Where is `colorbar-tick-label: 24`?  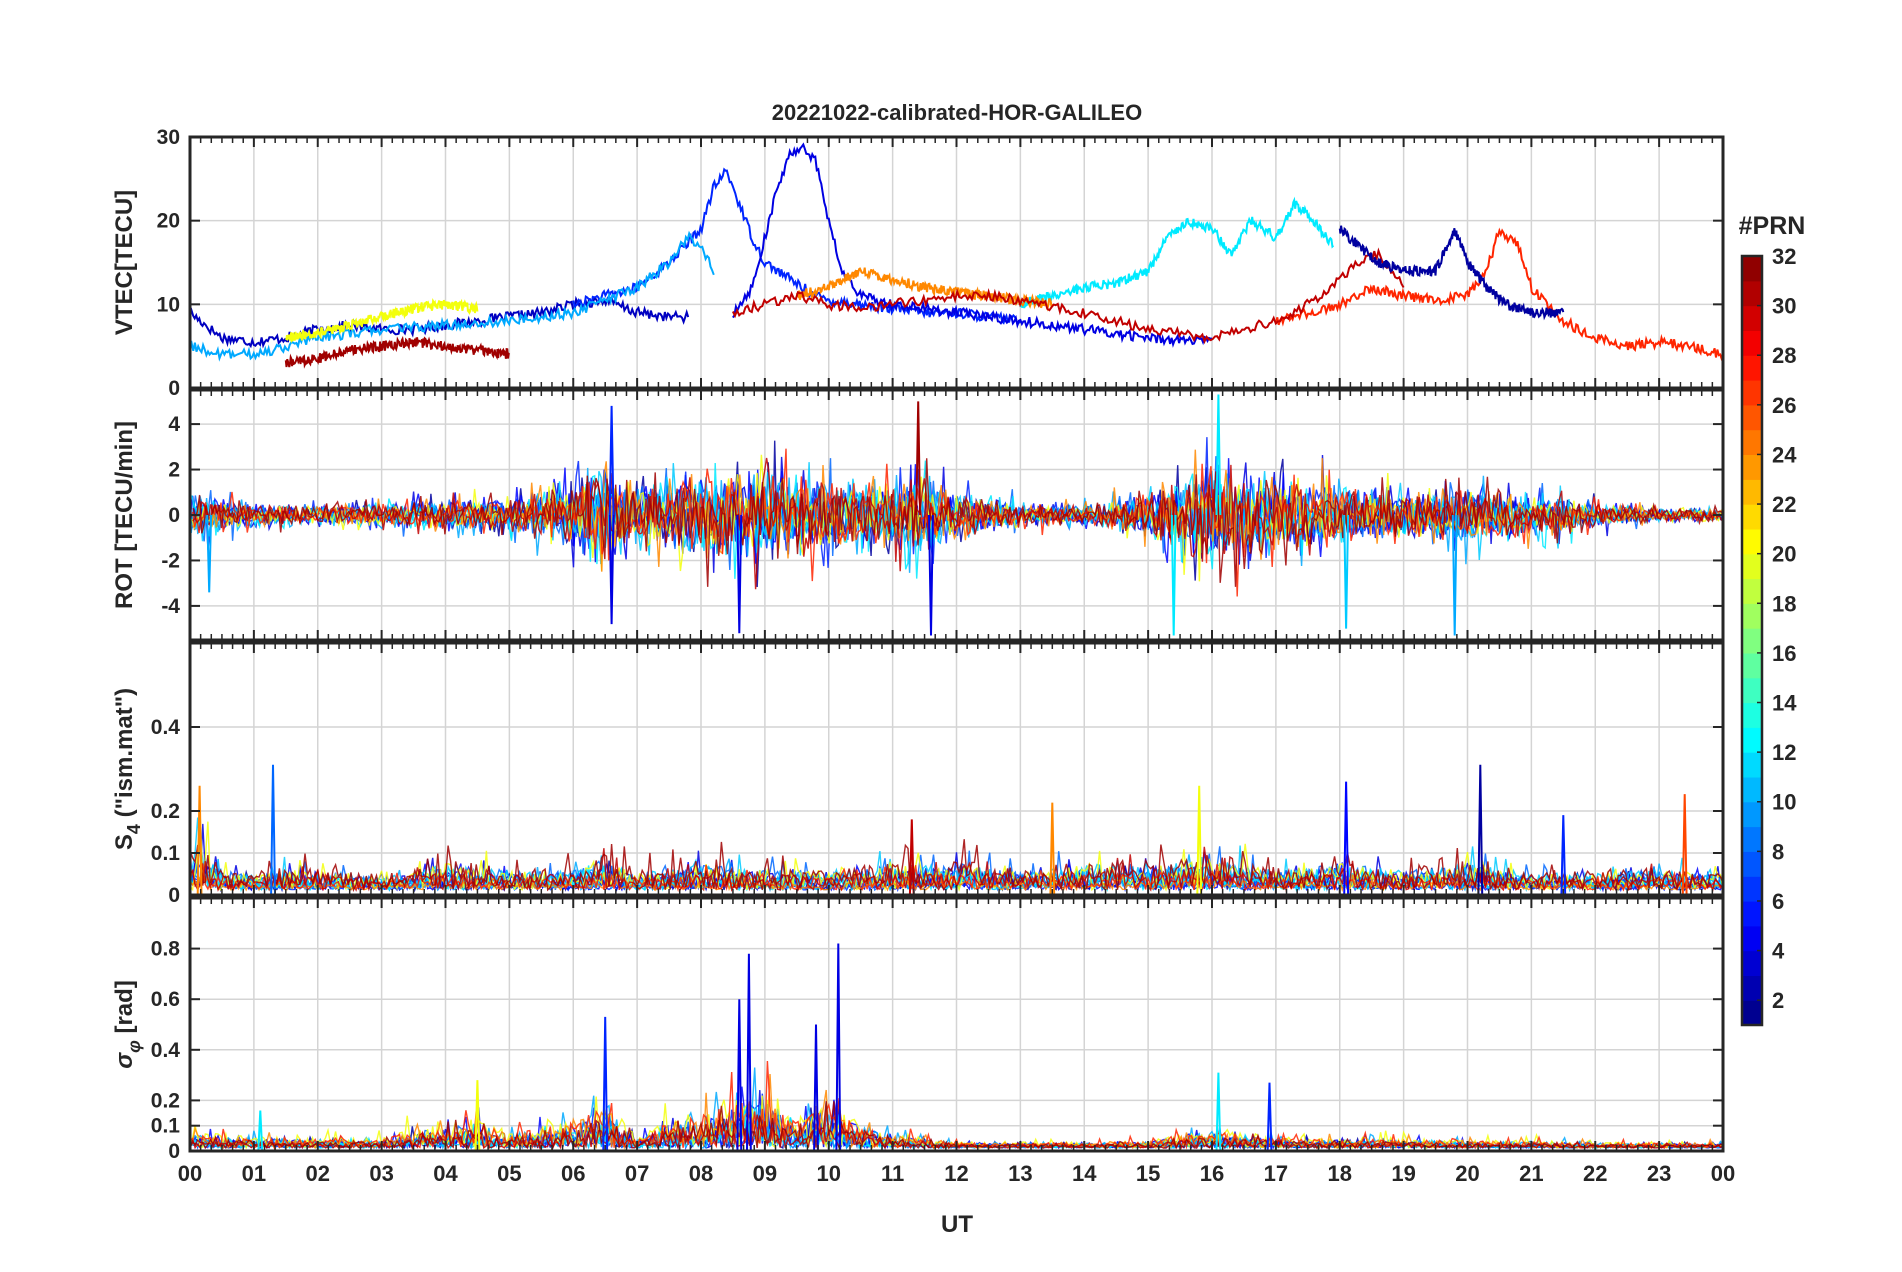
colorbar-tick-label: 24 is located at coordinates (1784, 454).